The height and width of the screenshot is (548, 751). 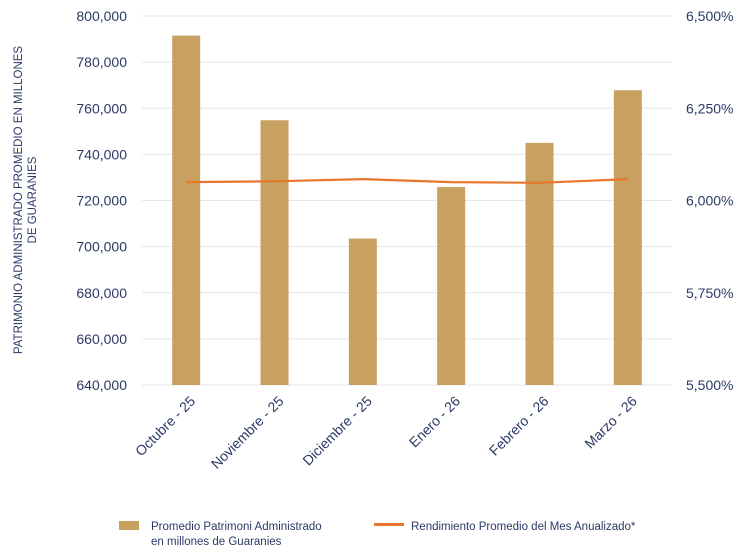 What do you see at coordinates (101, 154) in the screenshot?
I see `left-tick-label: 740,000` at bounding box center [101, 154].